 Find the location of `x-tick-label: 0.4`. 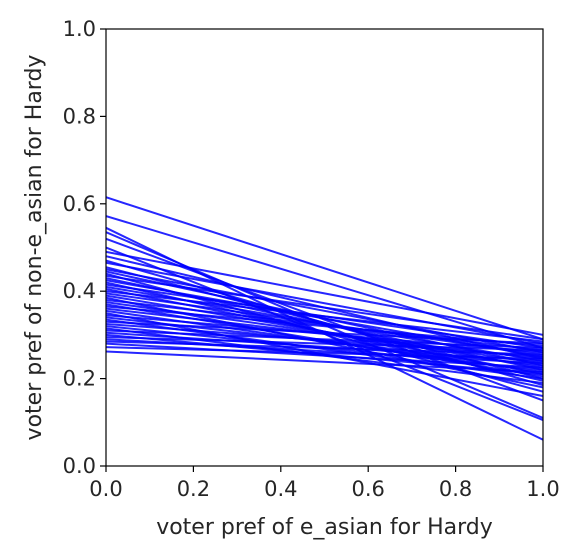

x-tick-label: 0.4 is located at coordinates (280, 489).